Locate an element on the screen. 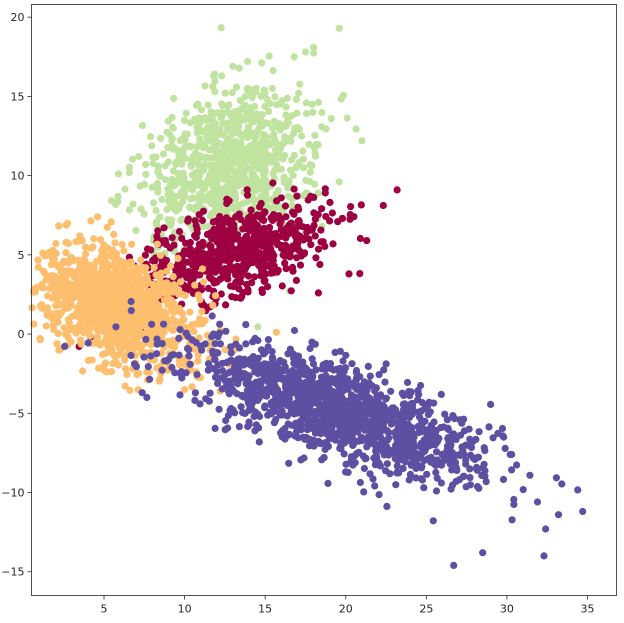 This screenshot has height=623, width=624. data-point-outlier is located at coordinates (367, 241).